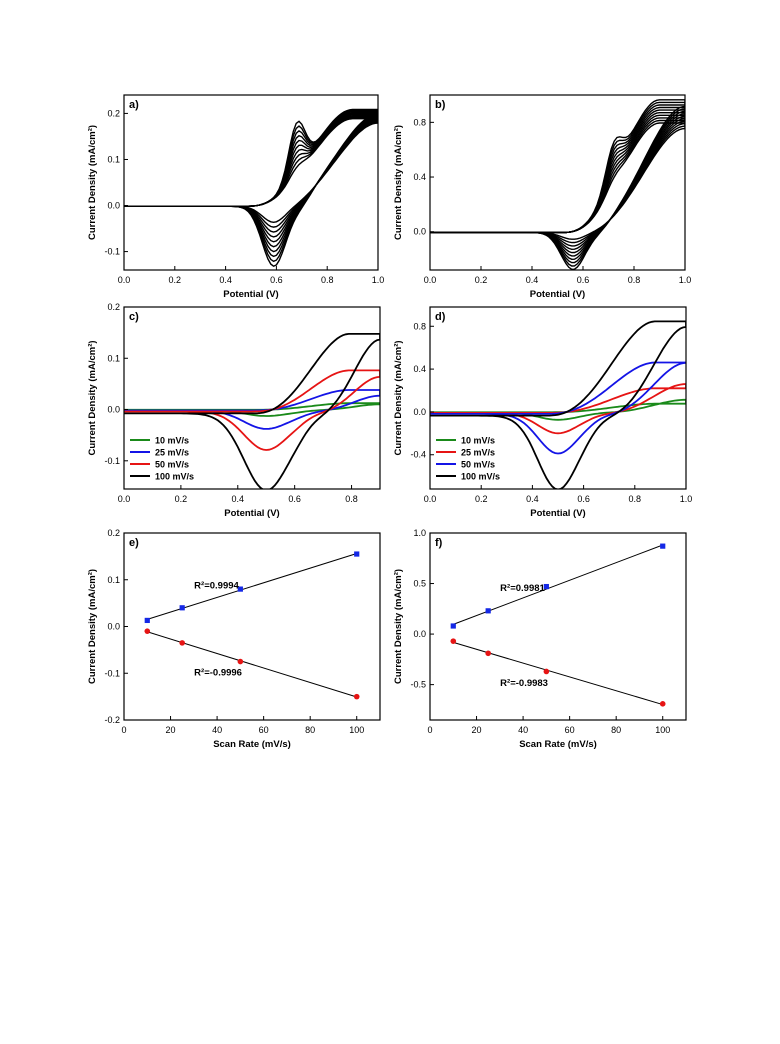  I want to click on fit-r2-label: R²=-0.9996, so click(218, 673).